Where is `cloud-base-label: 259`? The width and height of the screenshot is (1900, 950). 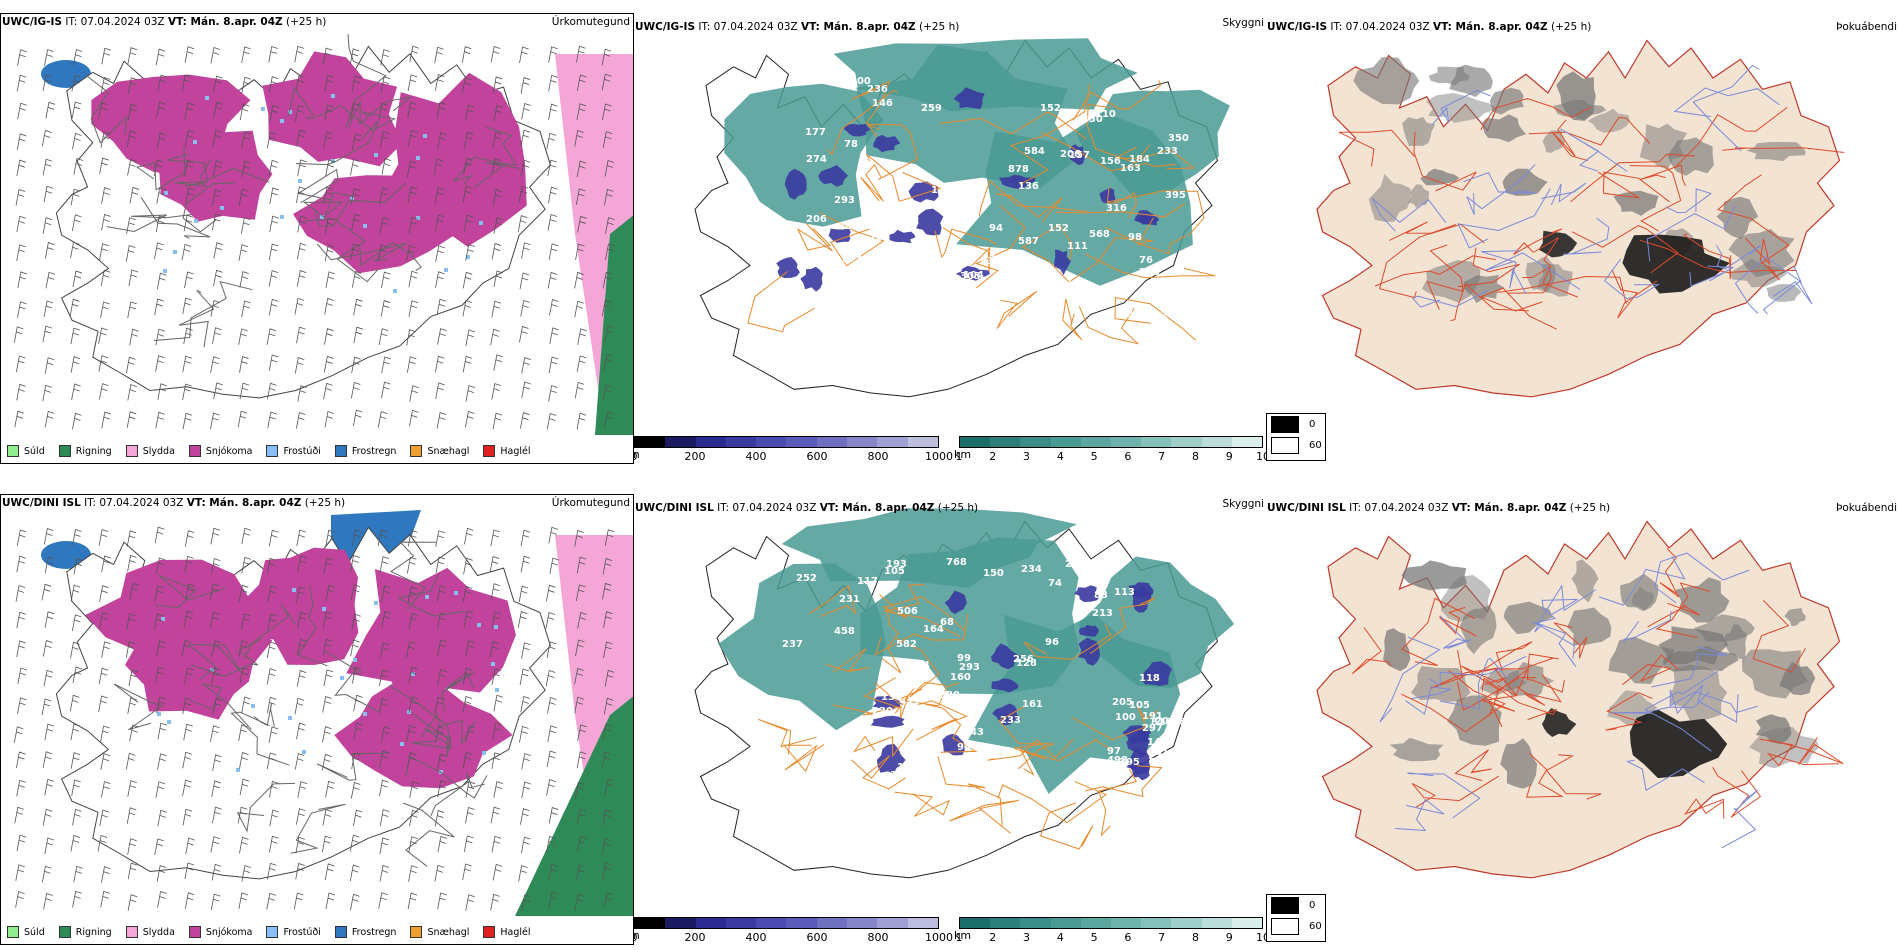
cloud-base-label: 259 is located at coordinates (931, 108).